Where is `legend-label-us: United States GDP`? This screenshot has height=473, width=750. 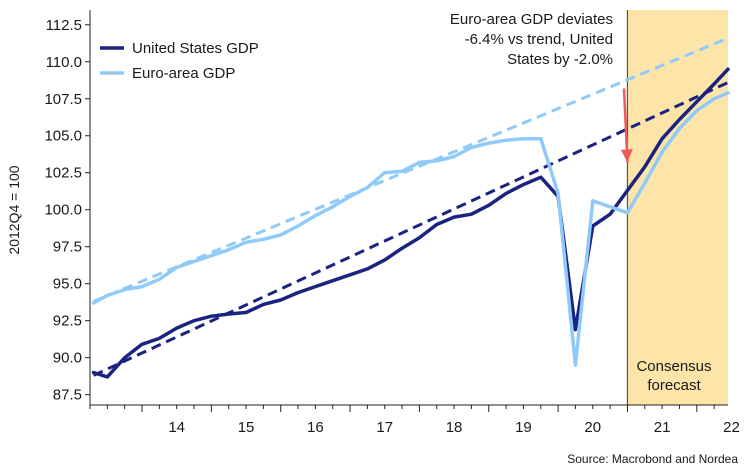 legend-label-us: United States GDP is located at coordinates (195, 48).